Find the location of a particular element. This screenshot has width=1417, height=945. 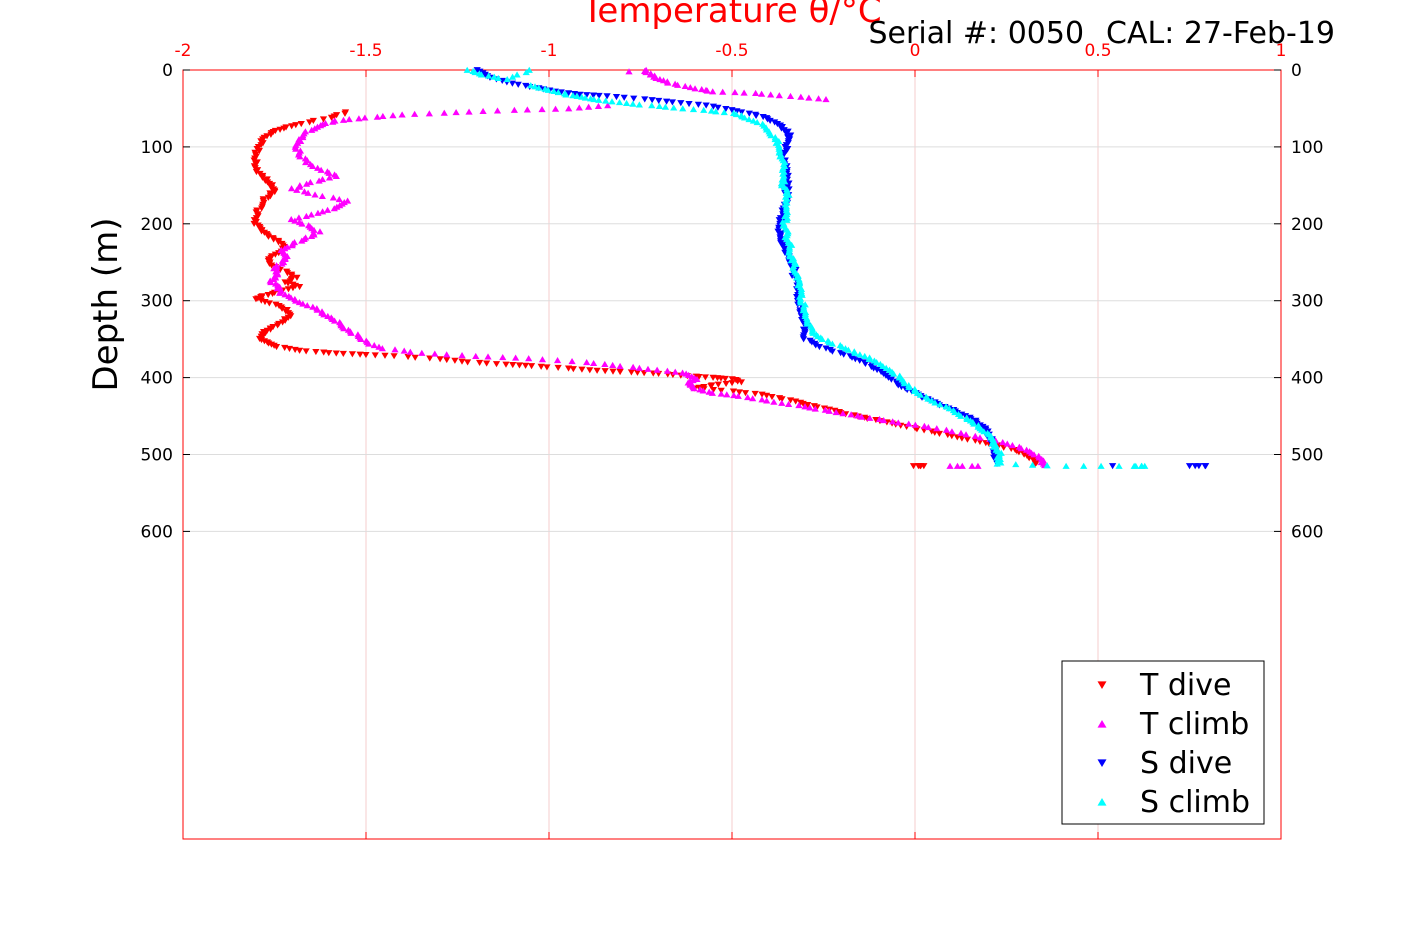

y-tick-label-left: 100 is located at coordinates (157, 148).